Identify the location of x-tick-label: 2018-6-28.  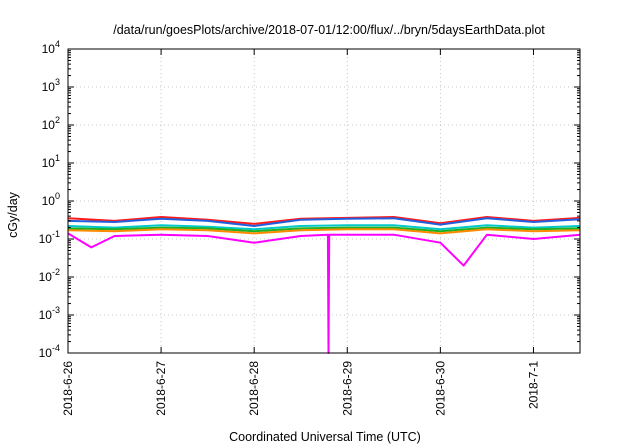
(254, 388).